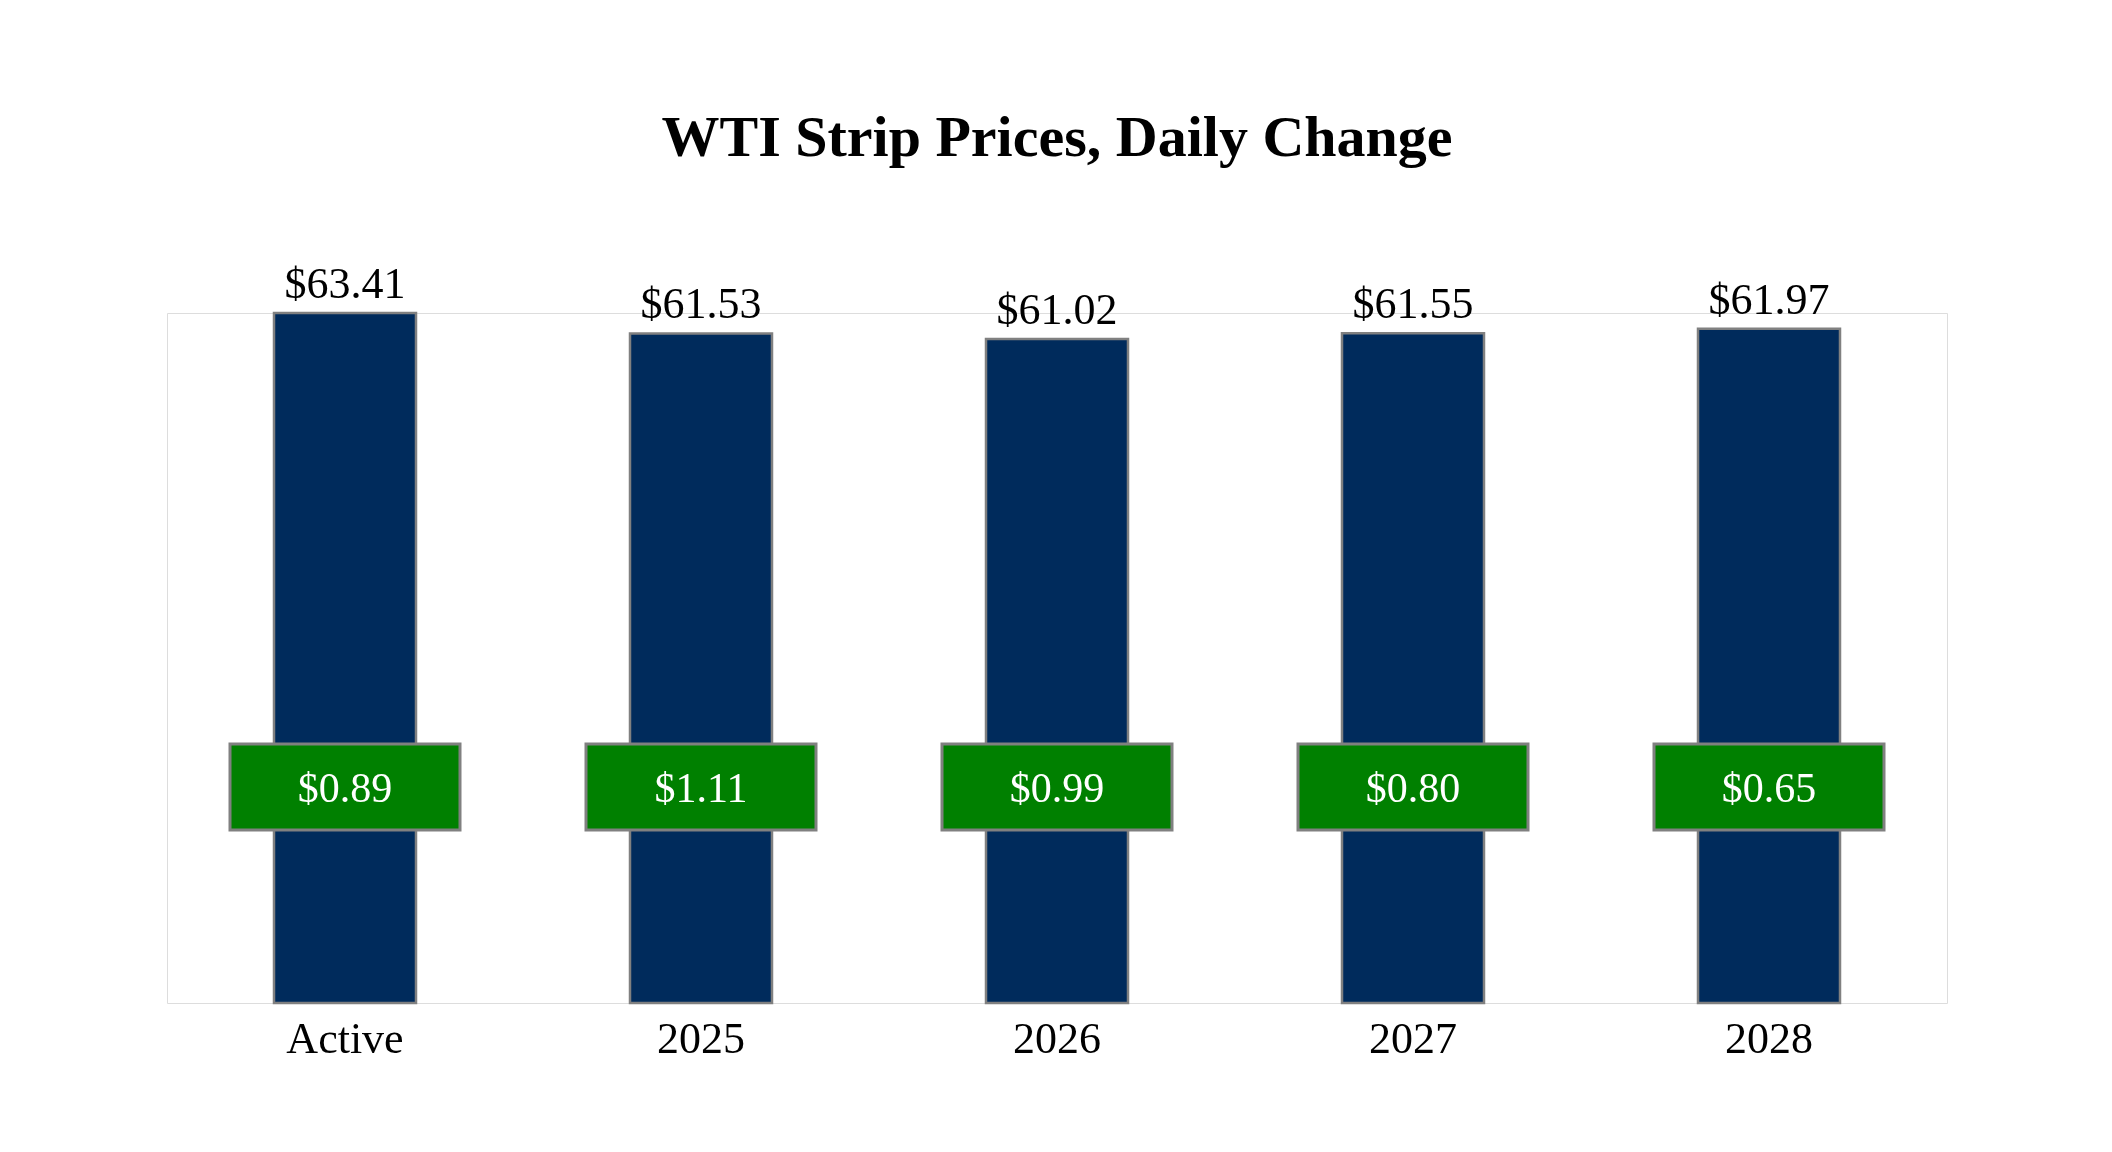 This screenshot has width=2112, height=1152. I want to click on data-label: $63.41, so click(345, 283).